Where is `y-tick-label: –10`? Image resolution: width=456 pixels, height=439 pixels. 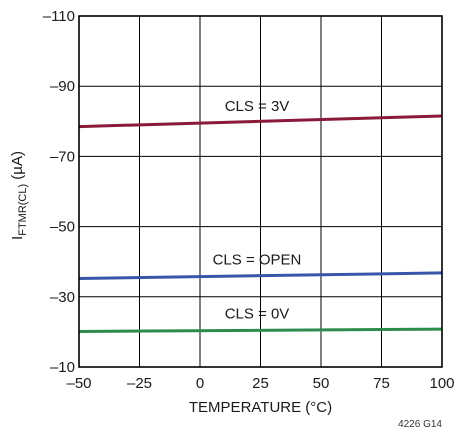
y-tick-label: –10 is located at coordinates (62, 367).